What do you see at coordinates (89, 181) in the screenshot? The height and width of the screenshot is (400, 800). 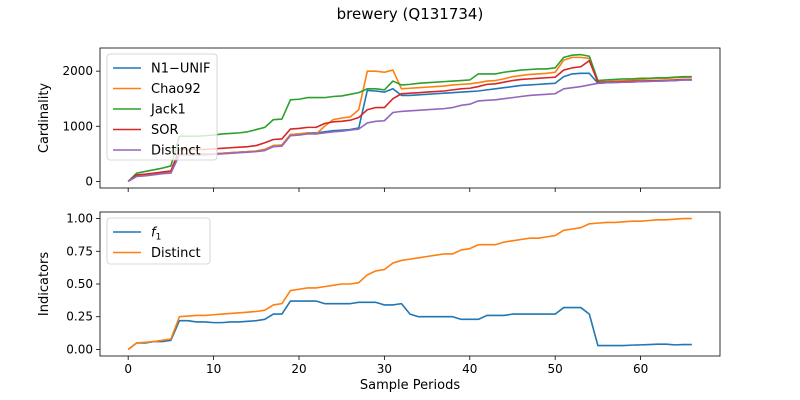 I see `y-tick-label: 0` at bounding box center [89, 181].